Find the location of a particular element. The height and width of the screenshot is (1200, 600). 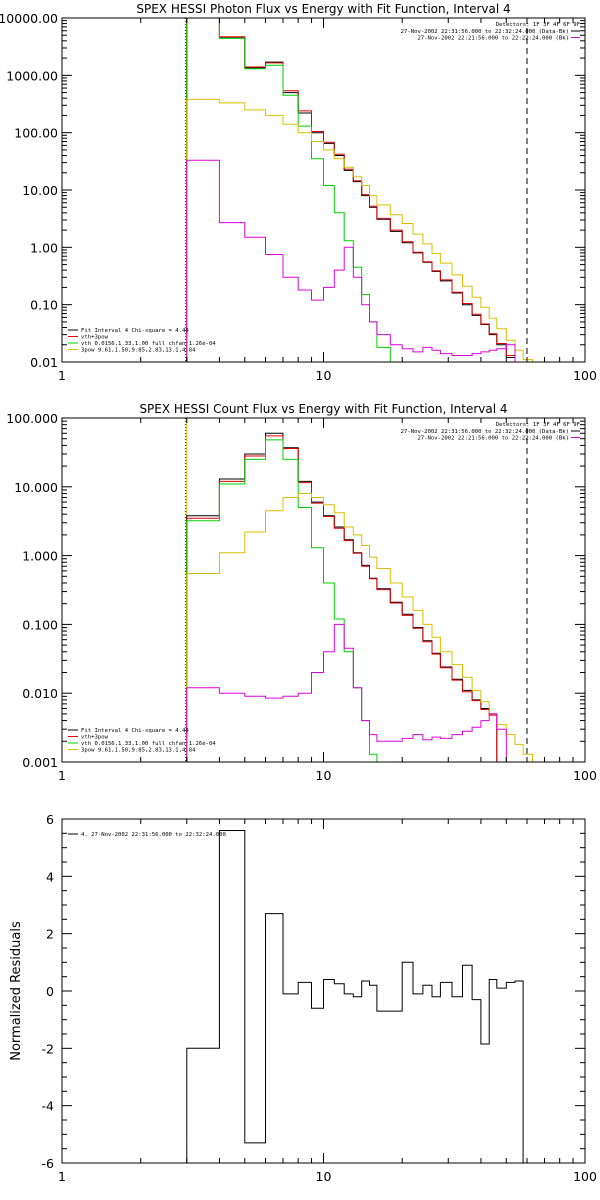

y-axis-label: Normalized Residuals is located at coordinates (16, 991).